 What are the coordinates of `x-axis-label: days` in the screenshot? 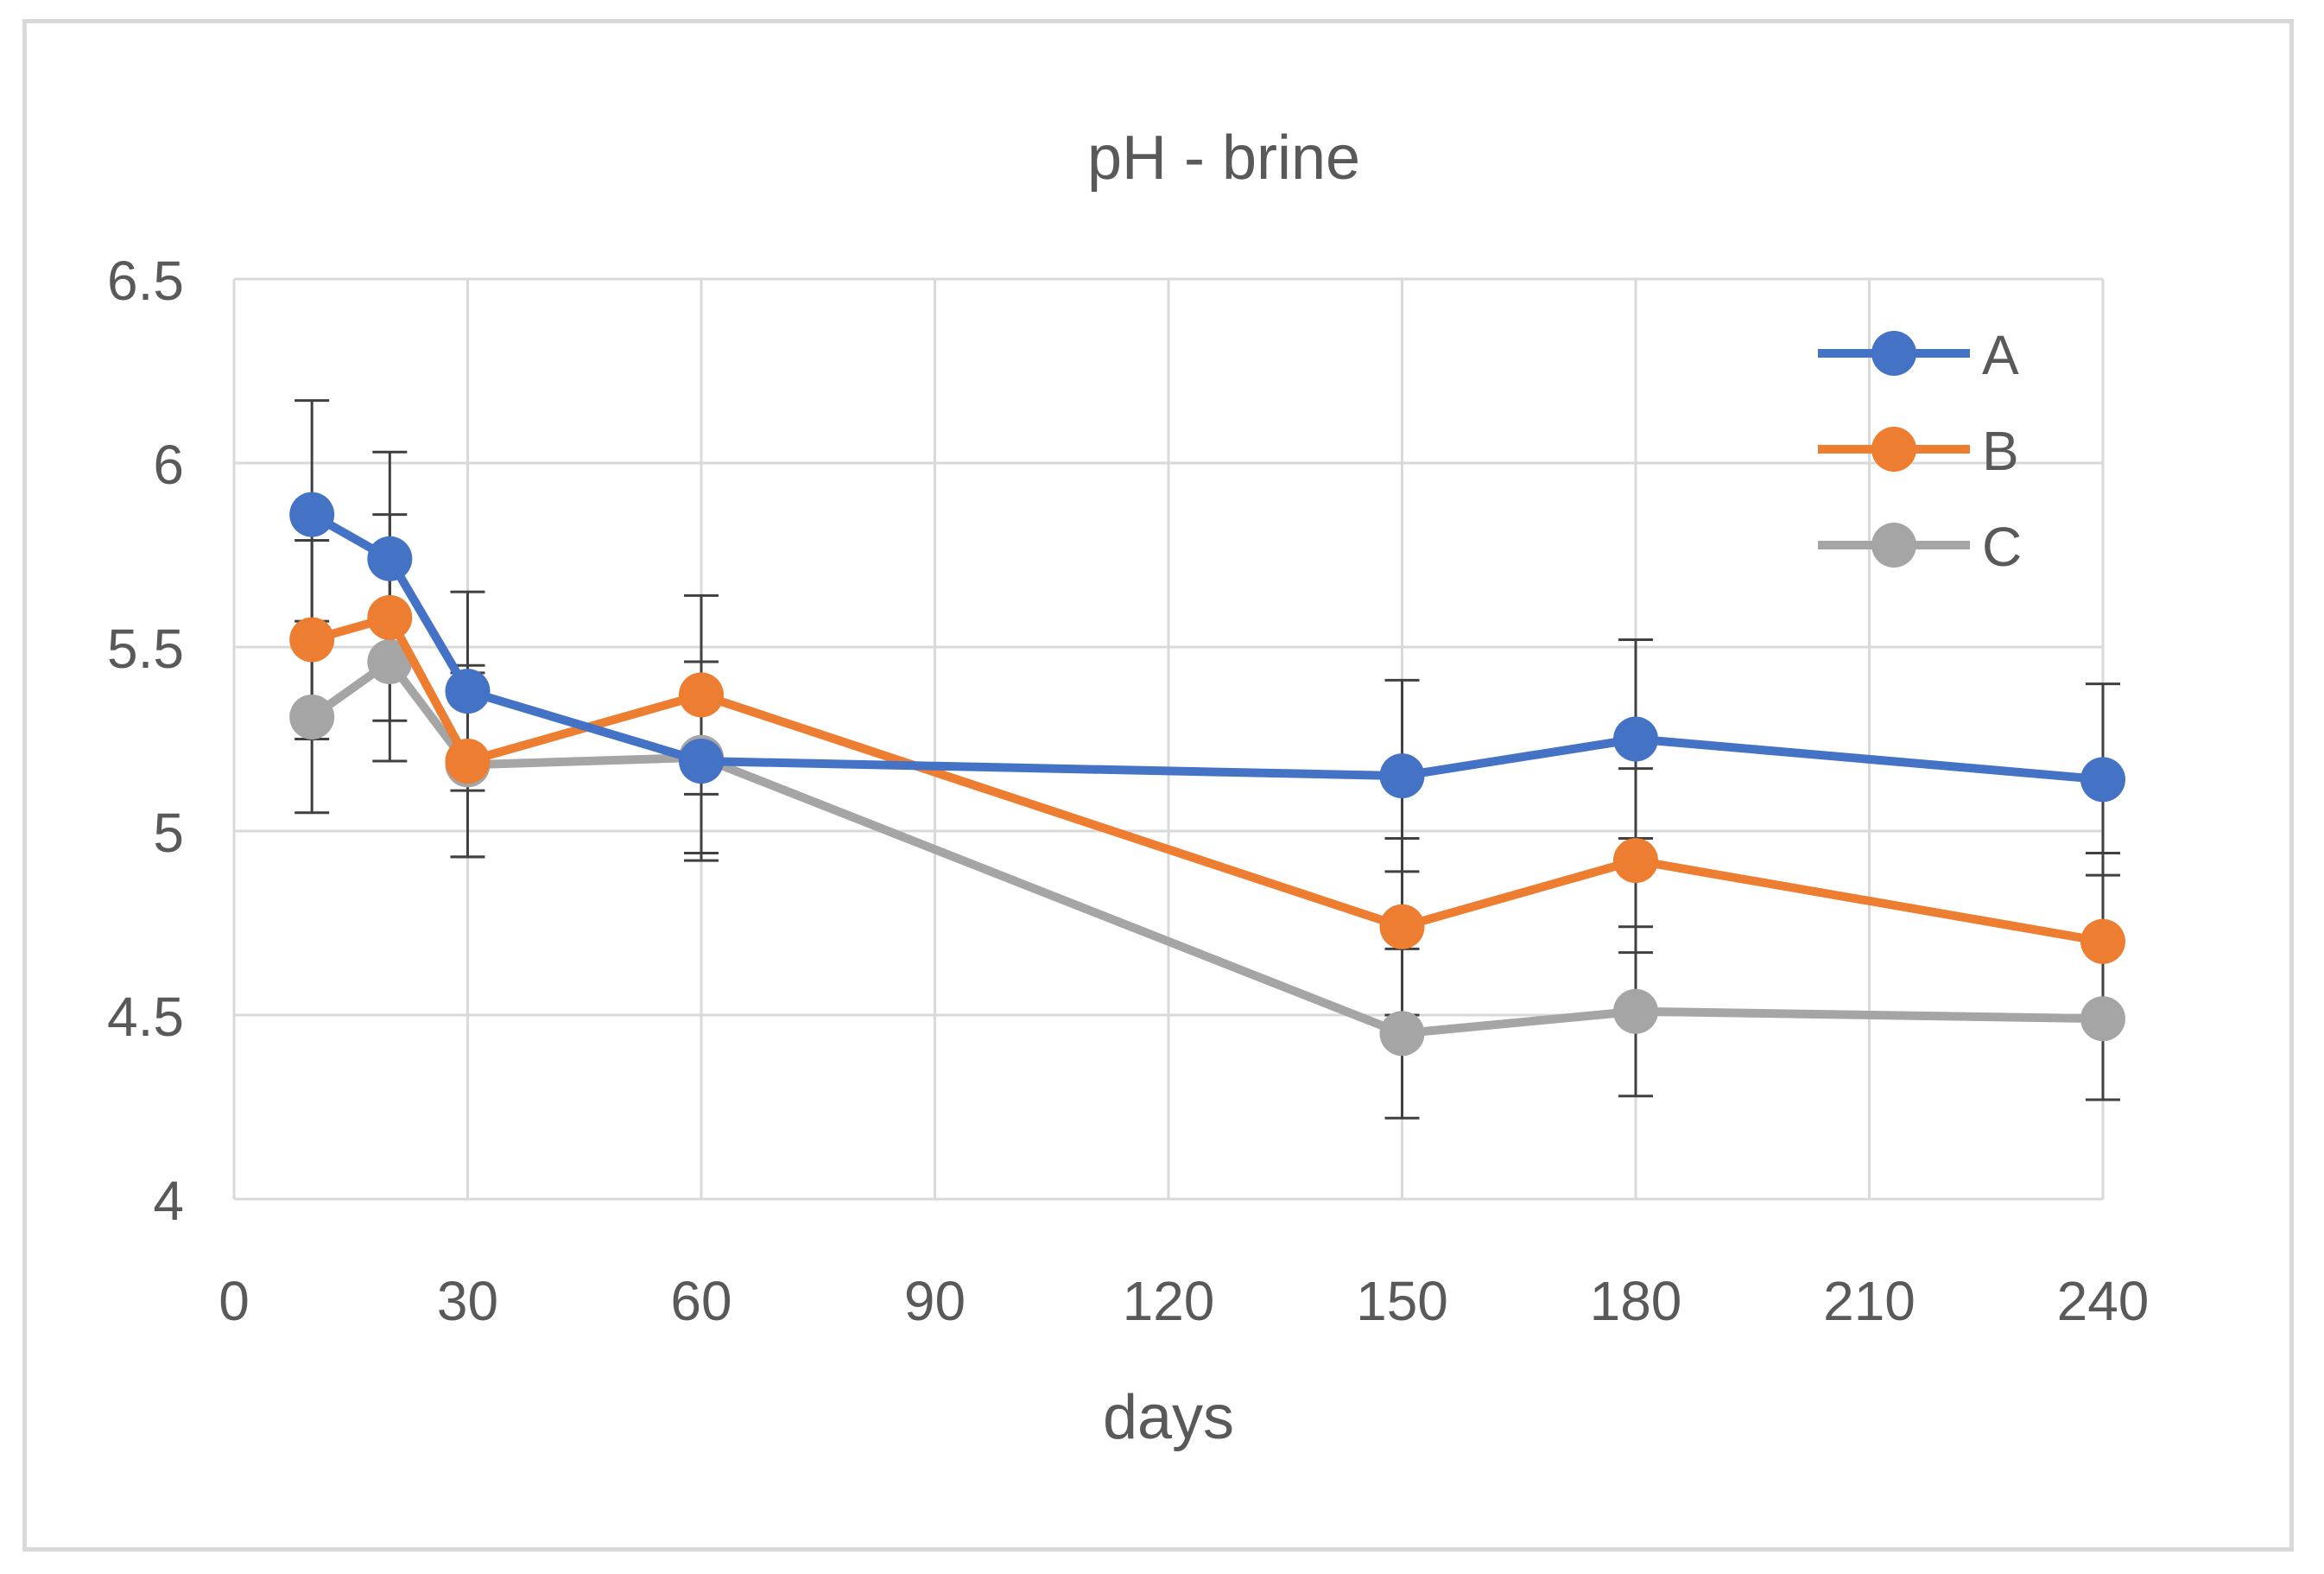 It's located at (1168, 1417).